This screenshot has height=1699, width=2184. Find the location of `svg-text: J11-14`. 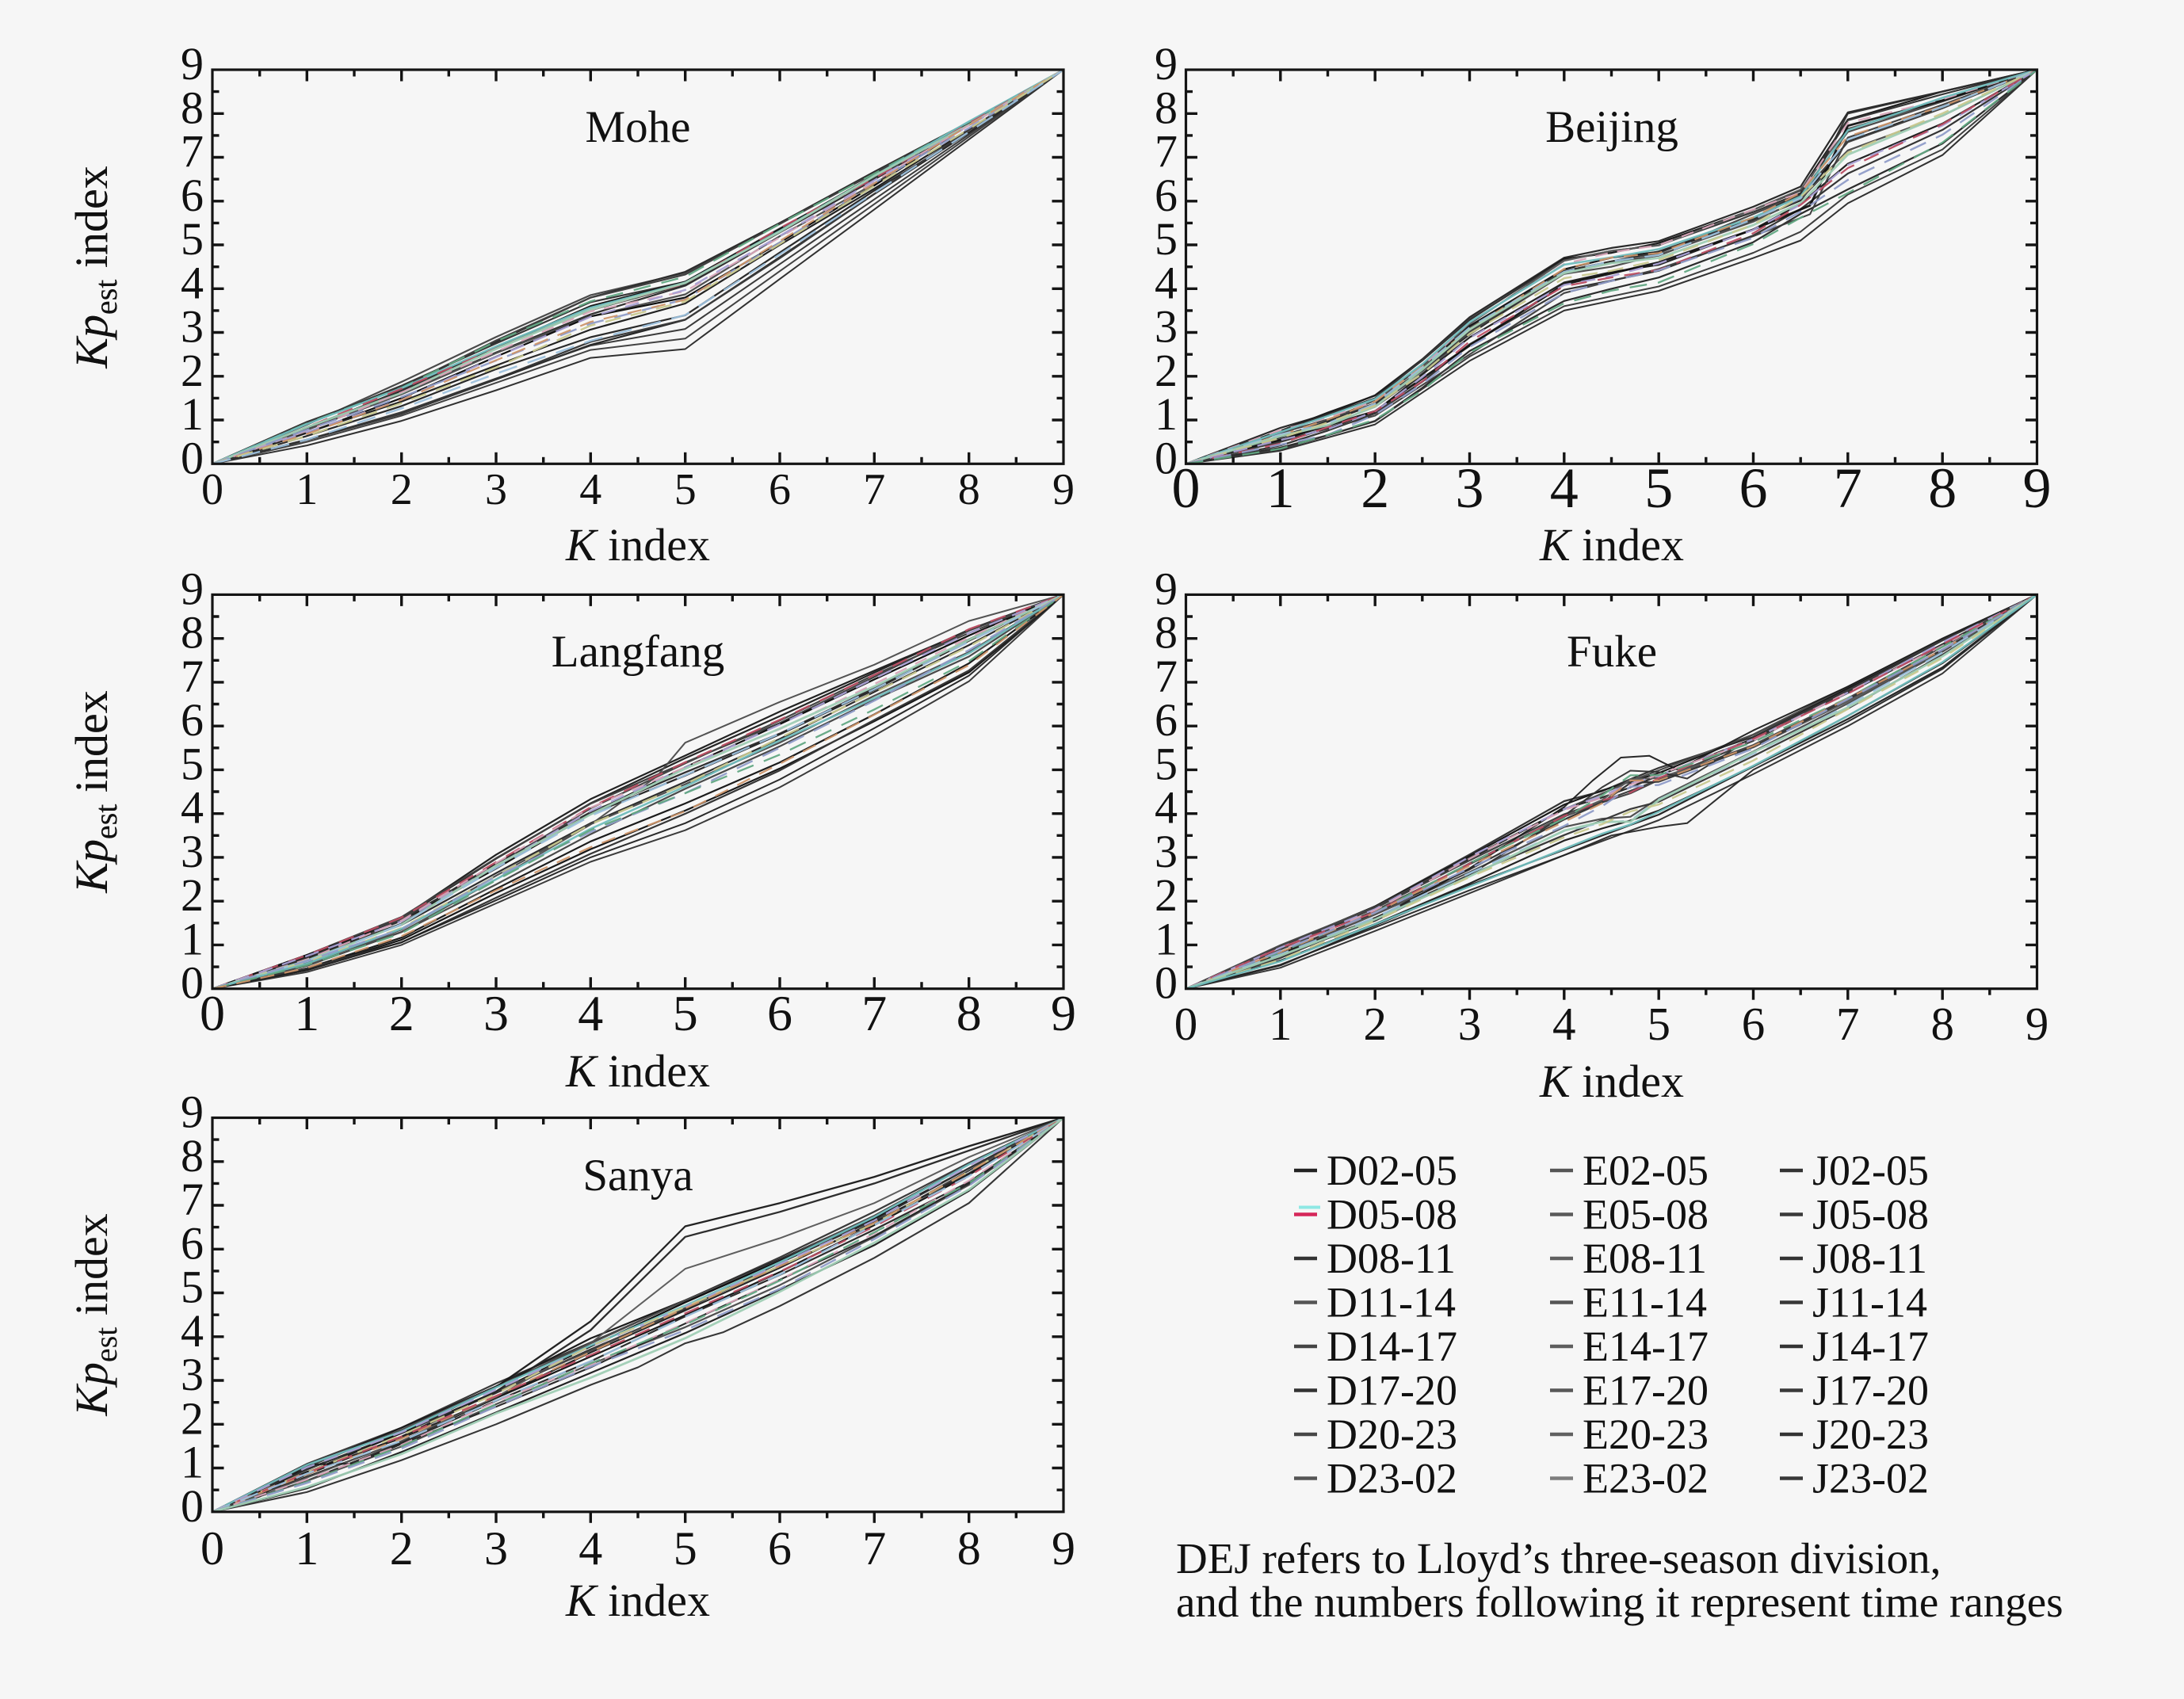

svg-text: J11-14 is located at coordinates (1869, 1303).